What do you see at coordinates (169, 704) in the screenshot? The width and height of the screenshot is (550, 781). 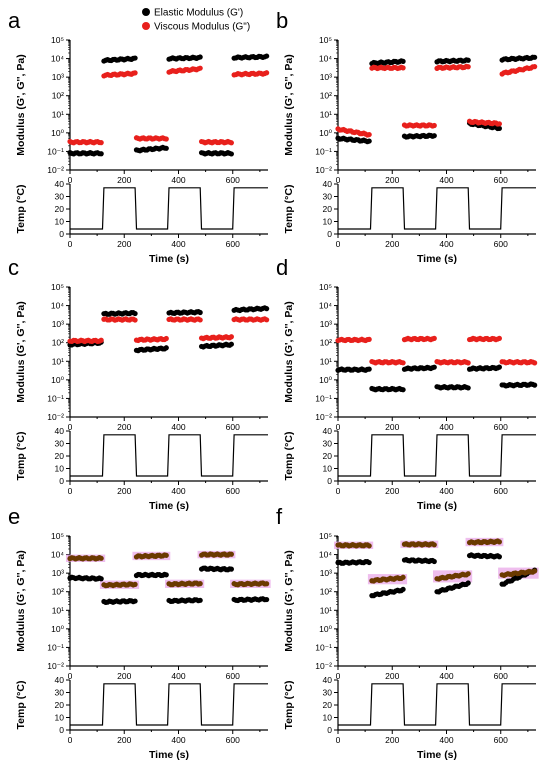 I see `temperature-line` at bounding box center [169, 704].